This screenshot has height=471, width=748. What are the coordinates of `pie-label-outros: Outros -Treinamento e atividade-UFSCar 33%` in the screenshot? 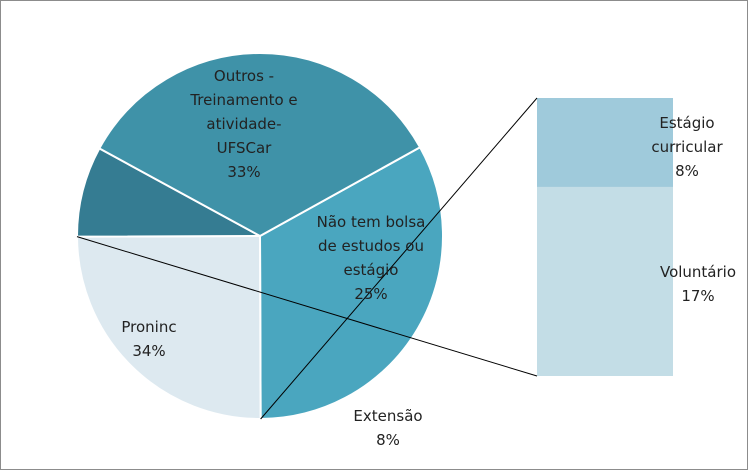 It's located at (243, 124).